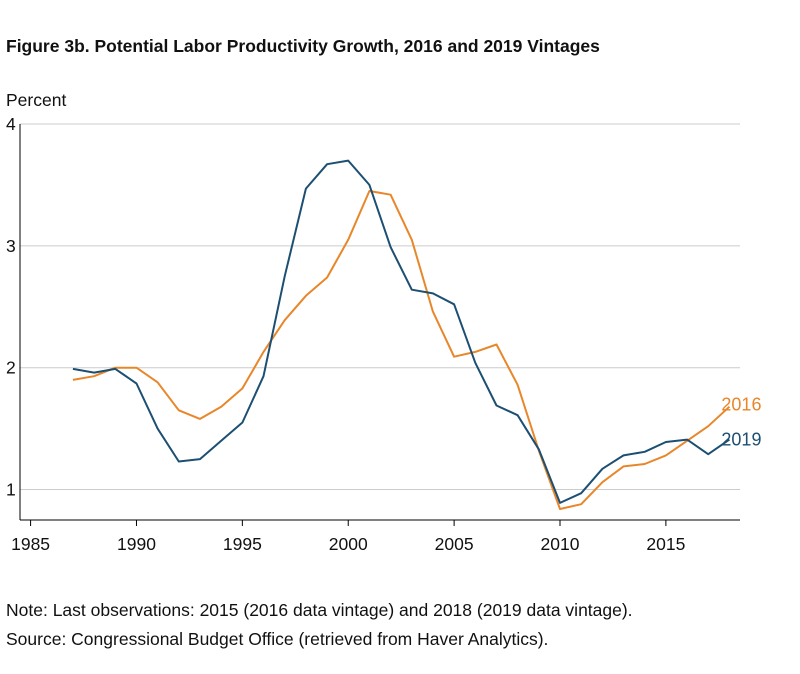 The height and width of the screenshot is (674, 800). I want to click on y-tick-label: 4, so click(11, 124).